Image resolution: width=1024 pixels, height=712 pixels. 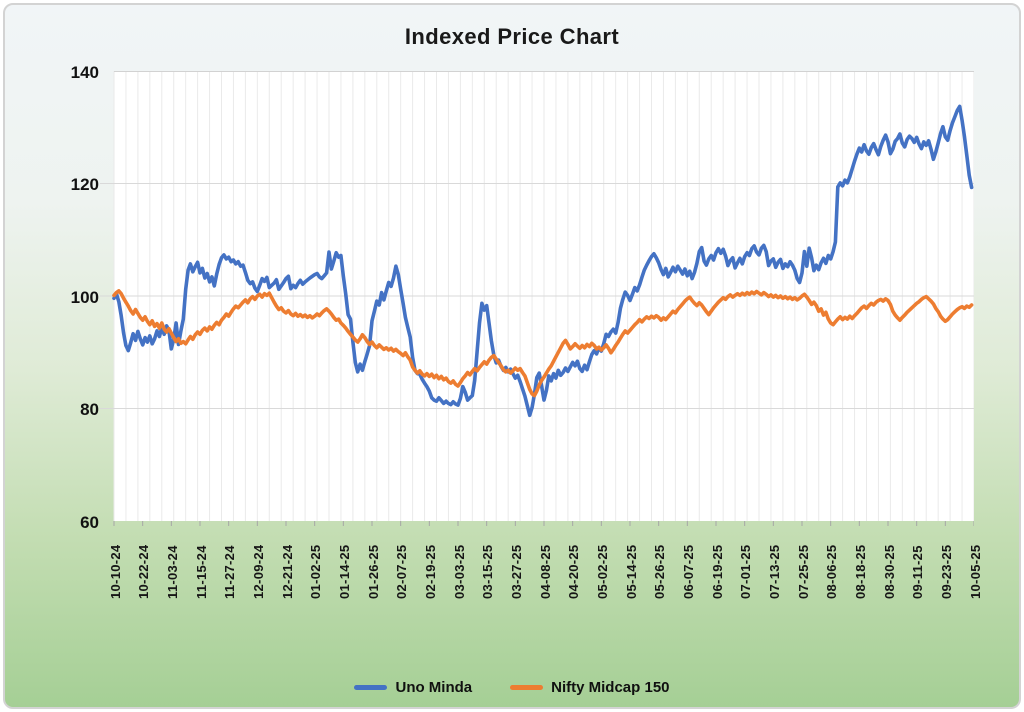 I want to click on y-tick-label: 100, so click(x=84, y=297).